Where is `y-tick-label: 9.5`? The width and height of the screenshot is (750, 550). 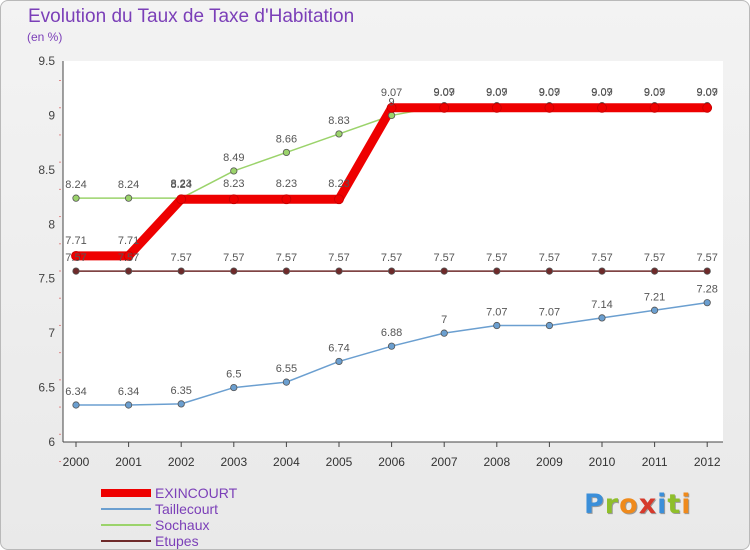 y-tick-label: 9.5 is located at coordinates (46, 61).